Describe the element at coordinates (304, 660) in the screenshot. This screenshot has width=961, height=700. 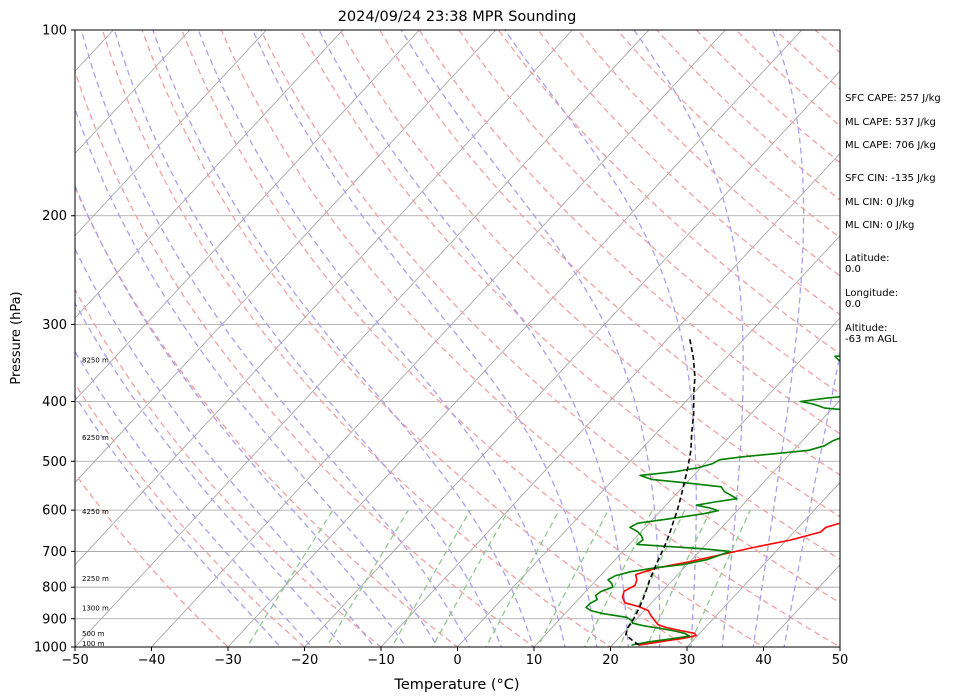
I see `x-tick-label: −20` at that location.